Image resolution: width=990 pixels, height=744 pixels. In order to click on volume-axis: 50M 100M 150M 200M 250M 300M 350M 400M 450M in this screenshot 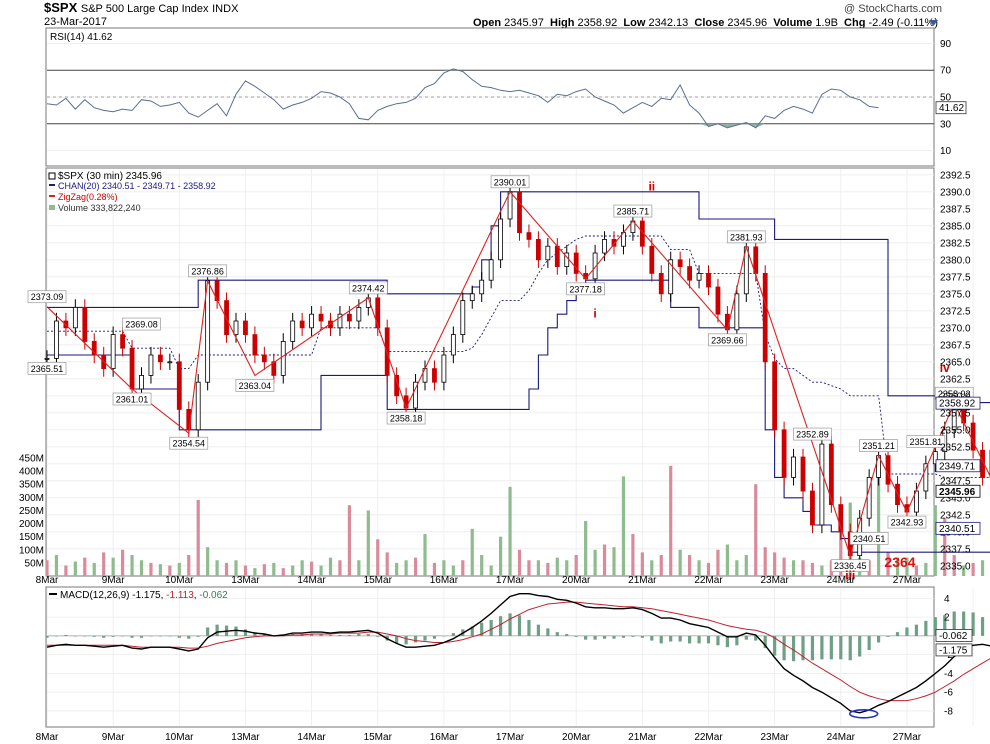, I will do `click(31, 512)`.